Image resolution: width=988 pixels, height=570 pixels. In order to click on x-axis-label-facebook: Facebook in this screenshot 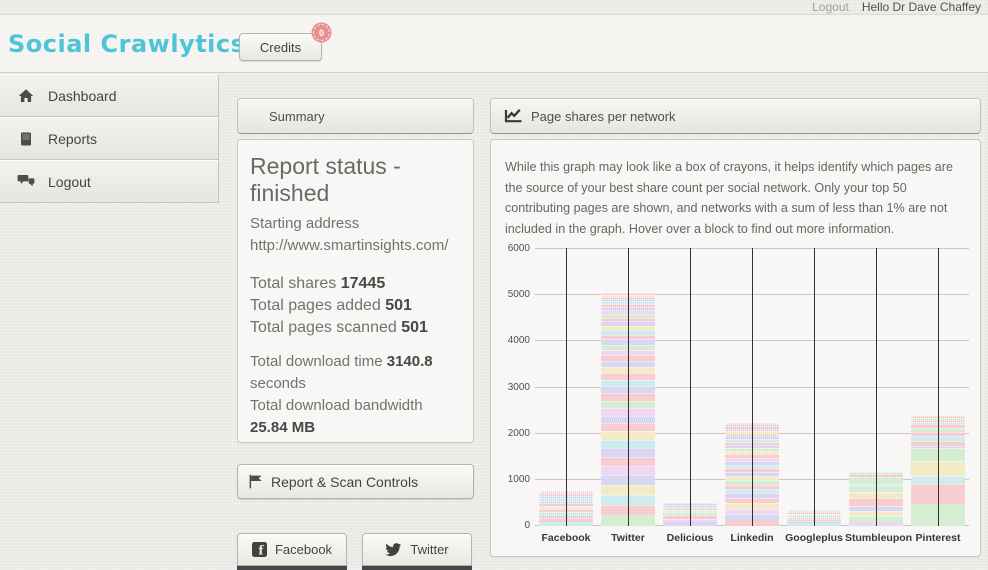, I will do `click(566, 538)`.